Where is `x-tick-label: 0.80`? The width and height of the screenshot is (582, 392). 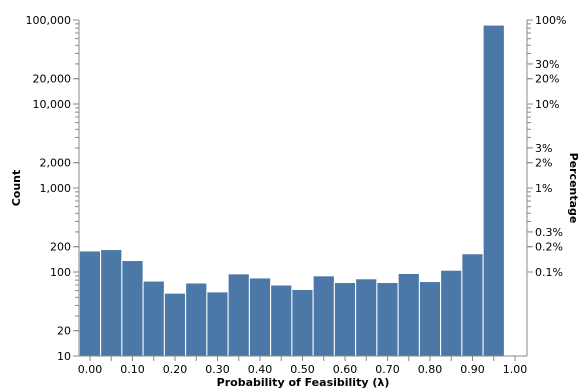 x-tick-label: 0.80 is located at coordinates (430, 369).